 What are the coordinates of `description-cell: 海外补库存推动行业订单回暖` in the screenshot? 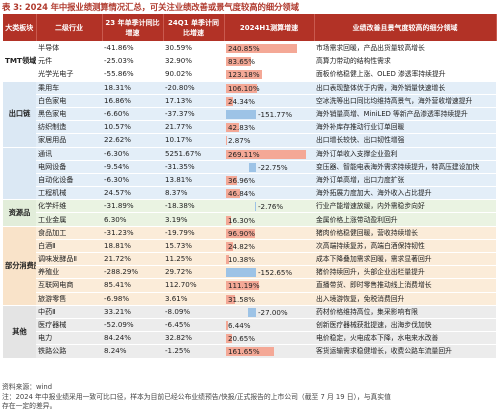 It's located at (405, 127).